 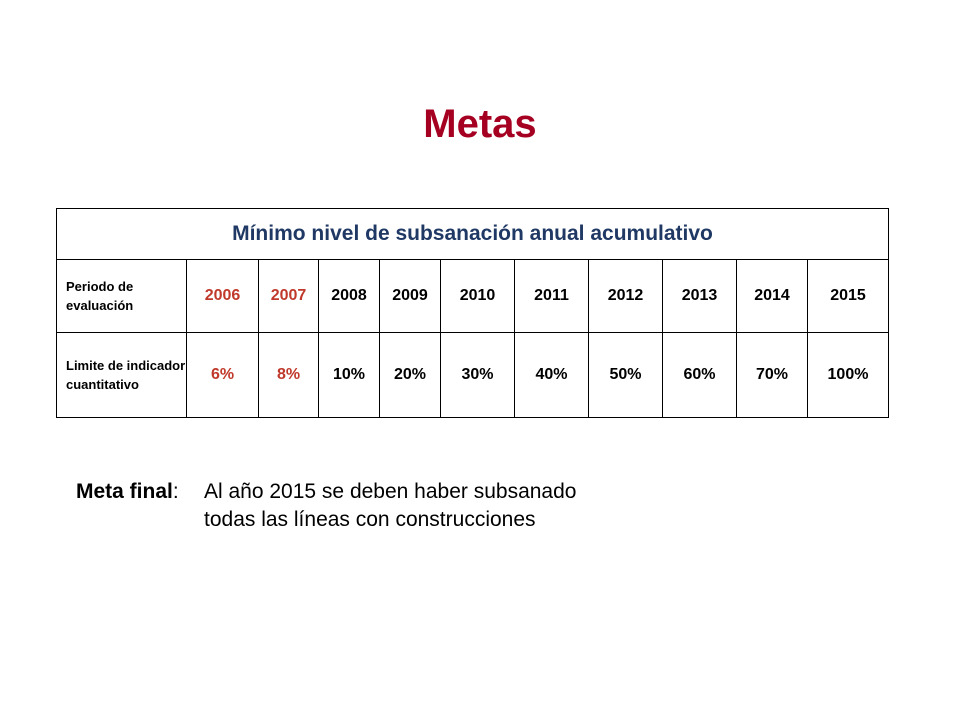 What do you see at coordinates (625, 375) in the screenshot?
I see `limit-cell: 50%` at bounding box center [625, 375].